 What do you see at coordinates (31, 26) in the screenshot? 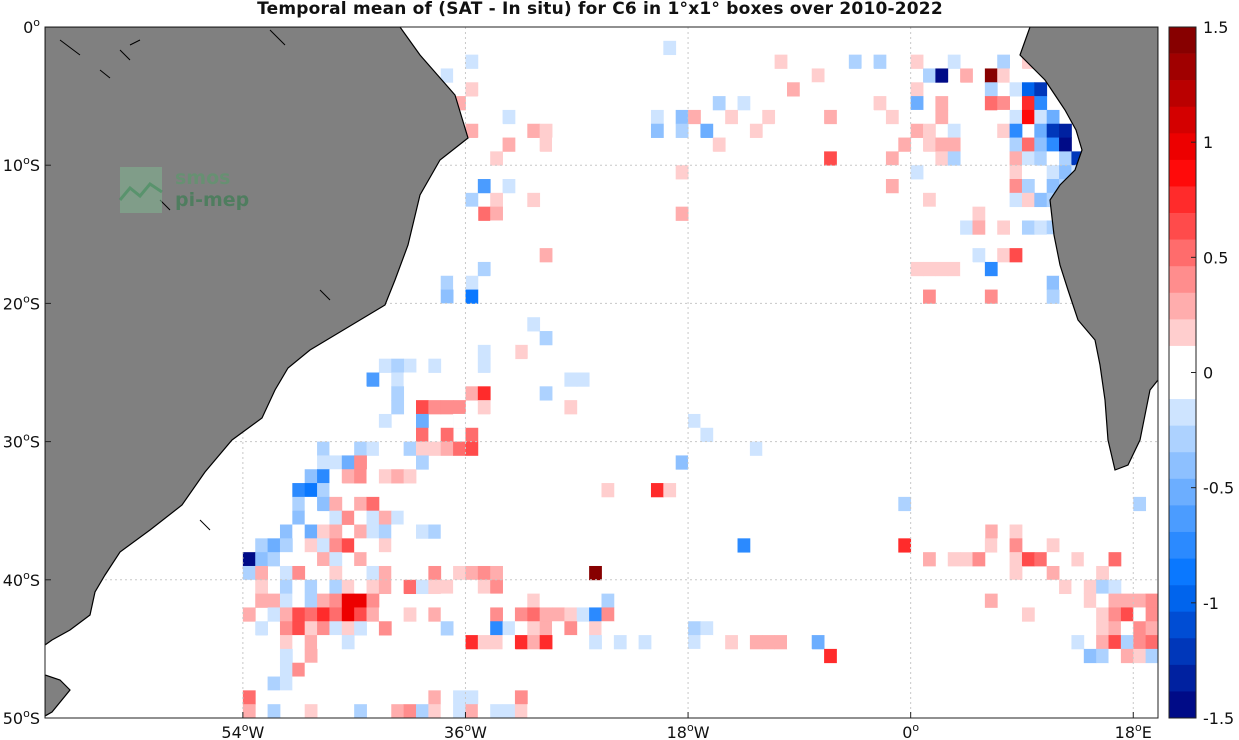
I see `y-tick-label: 0o` at bounding box center [31, 26].